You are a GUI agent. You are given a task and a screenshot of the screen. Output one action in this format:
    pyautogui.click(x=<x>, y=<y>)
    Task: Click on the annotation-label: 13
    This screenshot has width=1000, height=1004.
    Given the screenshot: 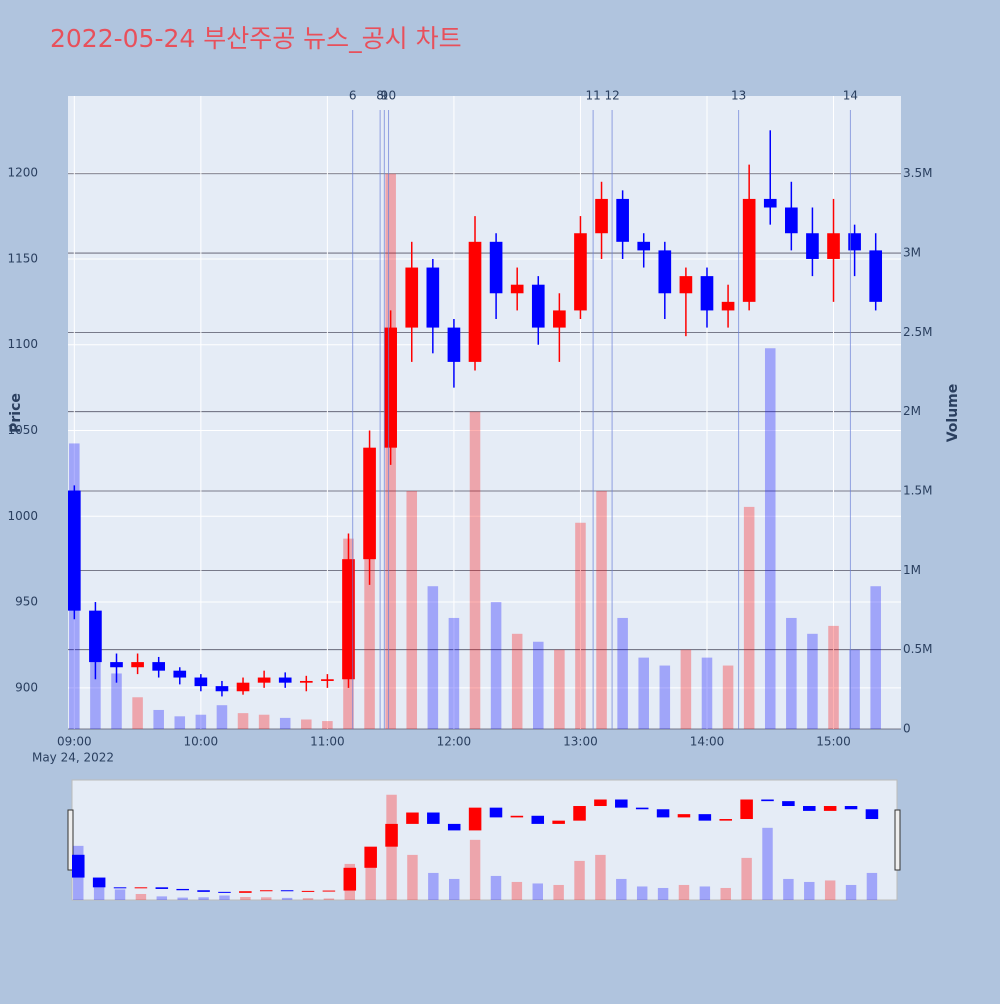 What is the action you would take?
    pyautogui.click(x=738, y=96)
    